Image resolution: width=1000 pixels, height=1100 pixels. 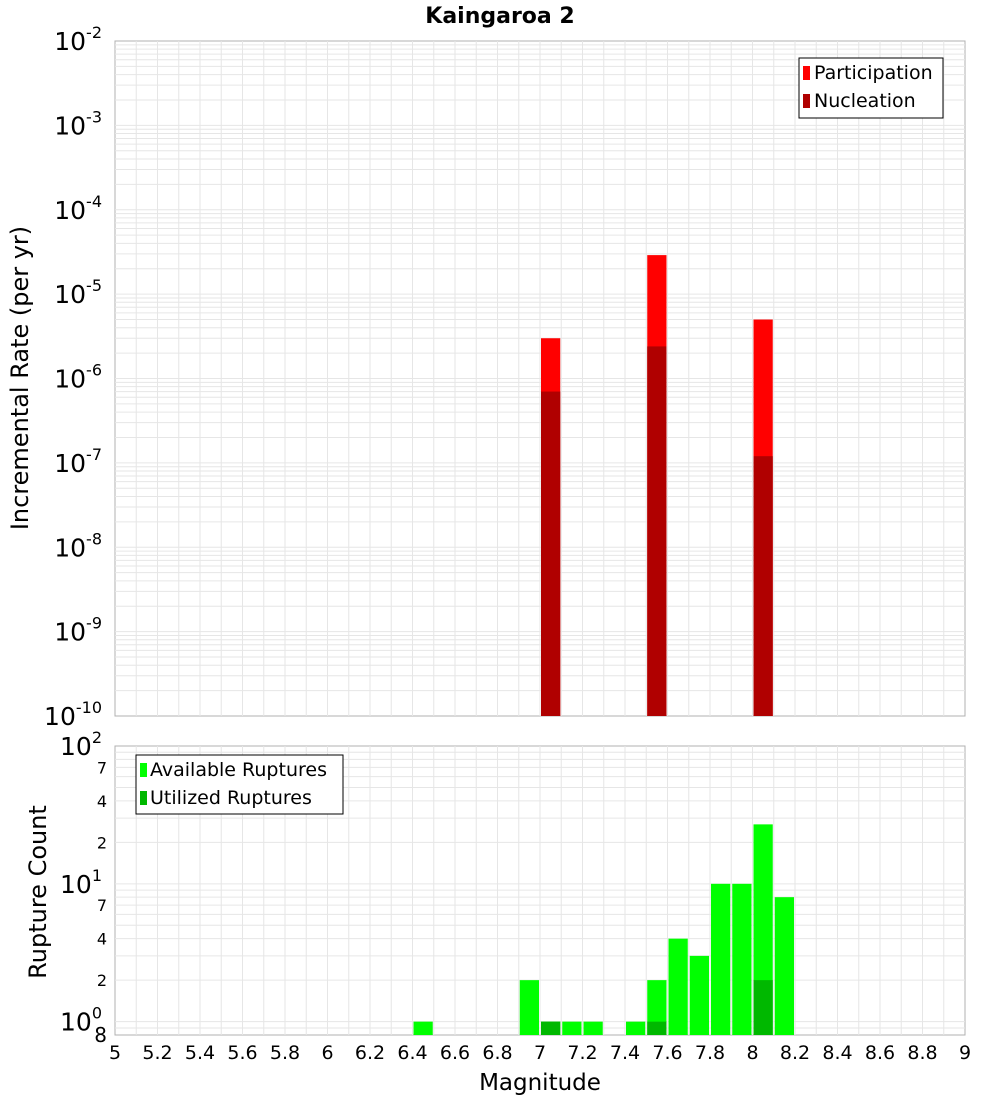 What do you see at coordinates (806, 73) in the screenshot?
I see `legend-swatch-participation` at bounding box center [806, 73].